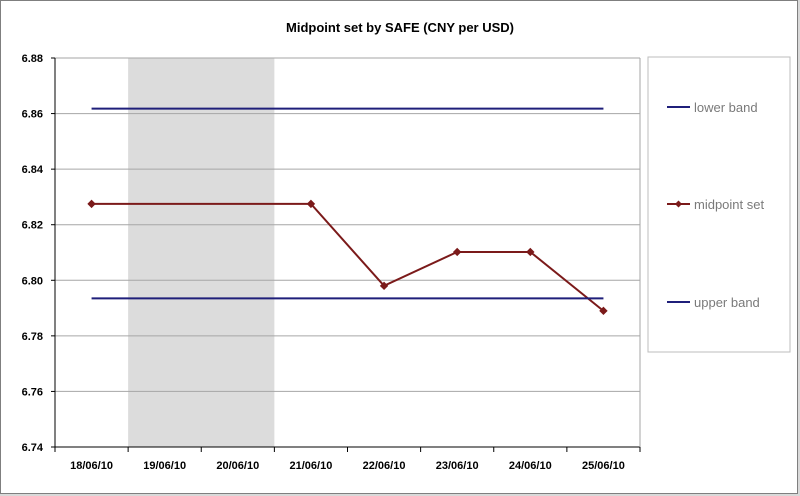 Image resolution: width=800 pixels, height=496 pixels. I want to click on weekend-shading, so click(201, 252).